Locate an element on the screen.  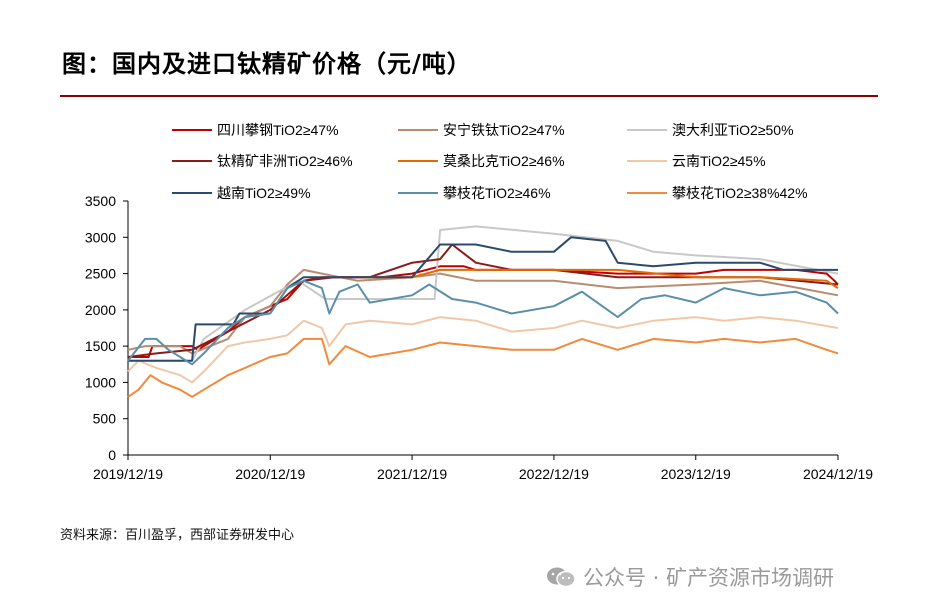
y-tick-label: 2000 is located at coordinates (100, 310).